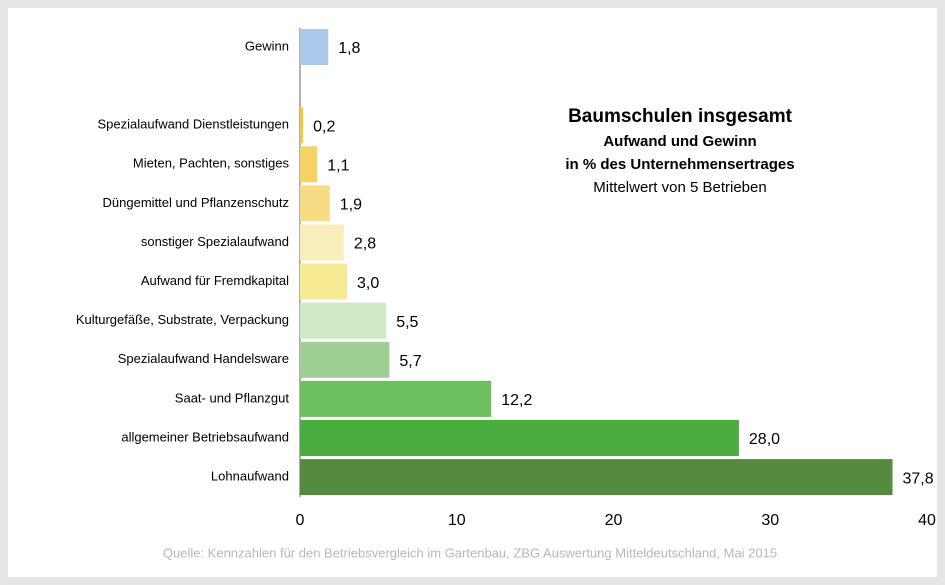  I want to click on value-label: 5,5, so click(407, 322).